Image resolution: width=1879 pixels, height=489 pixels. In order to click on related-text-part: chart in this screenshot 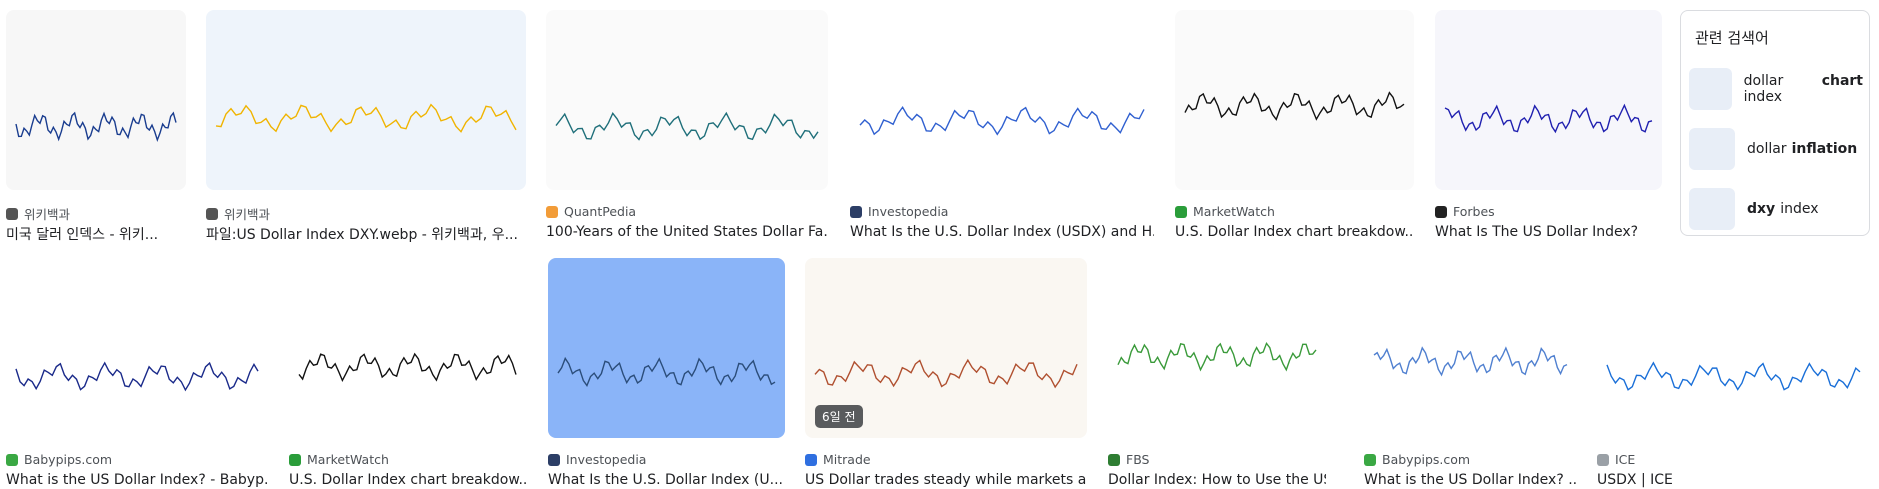, I will do `click(1842, 81)`.